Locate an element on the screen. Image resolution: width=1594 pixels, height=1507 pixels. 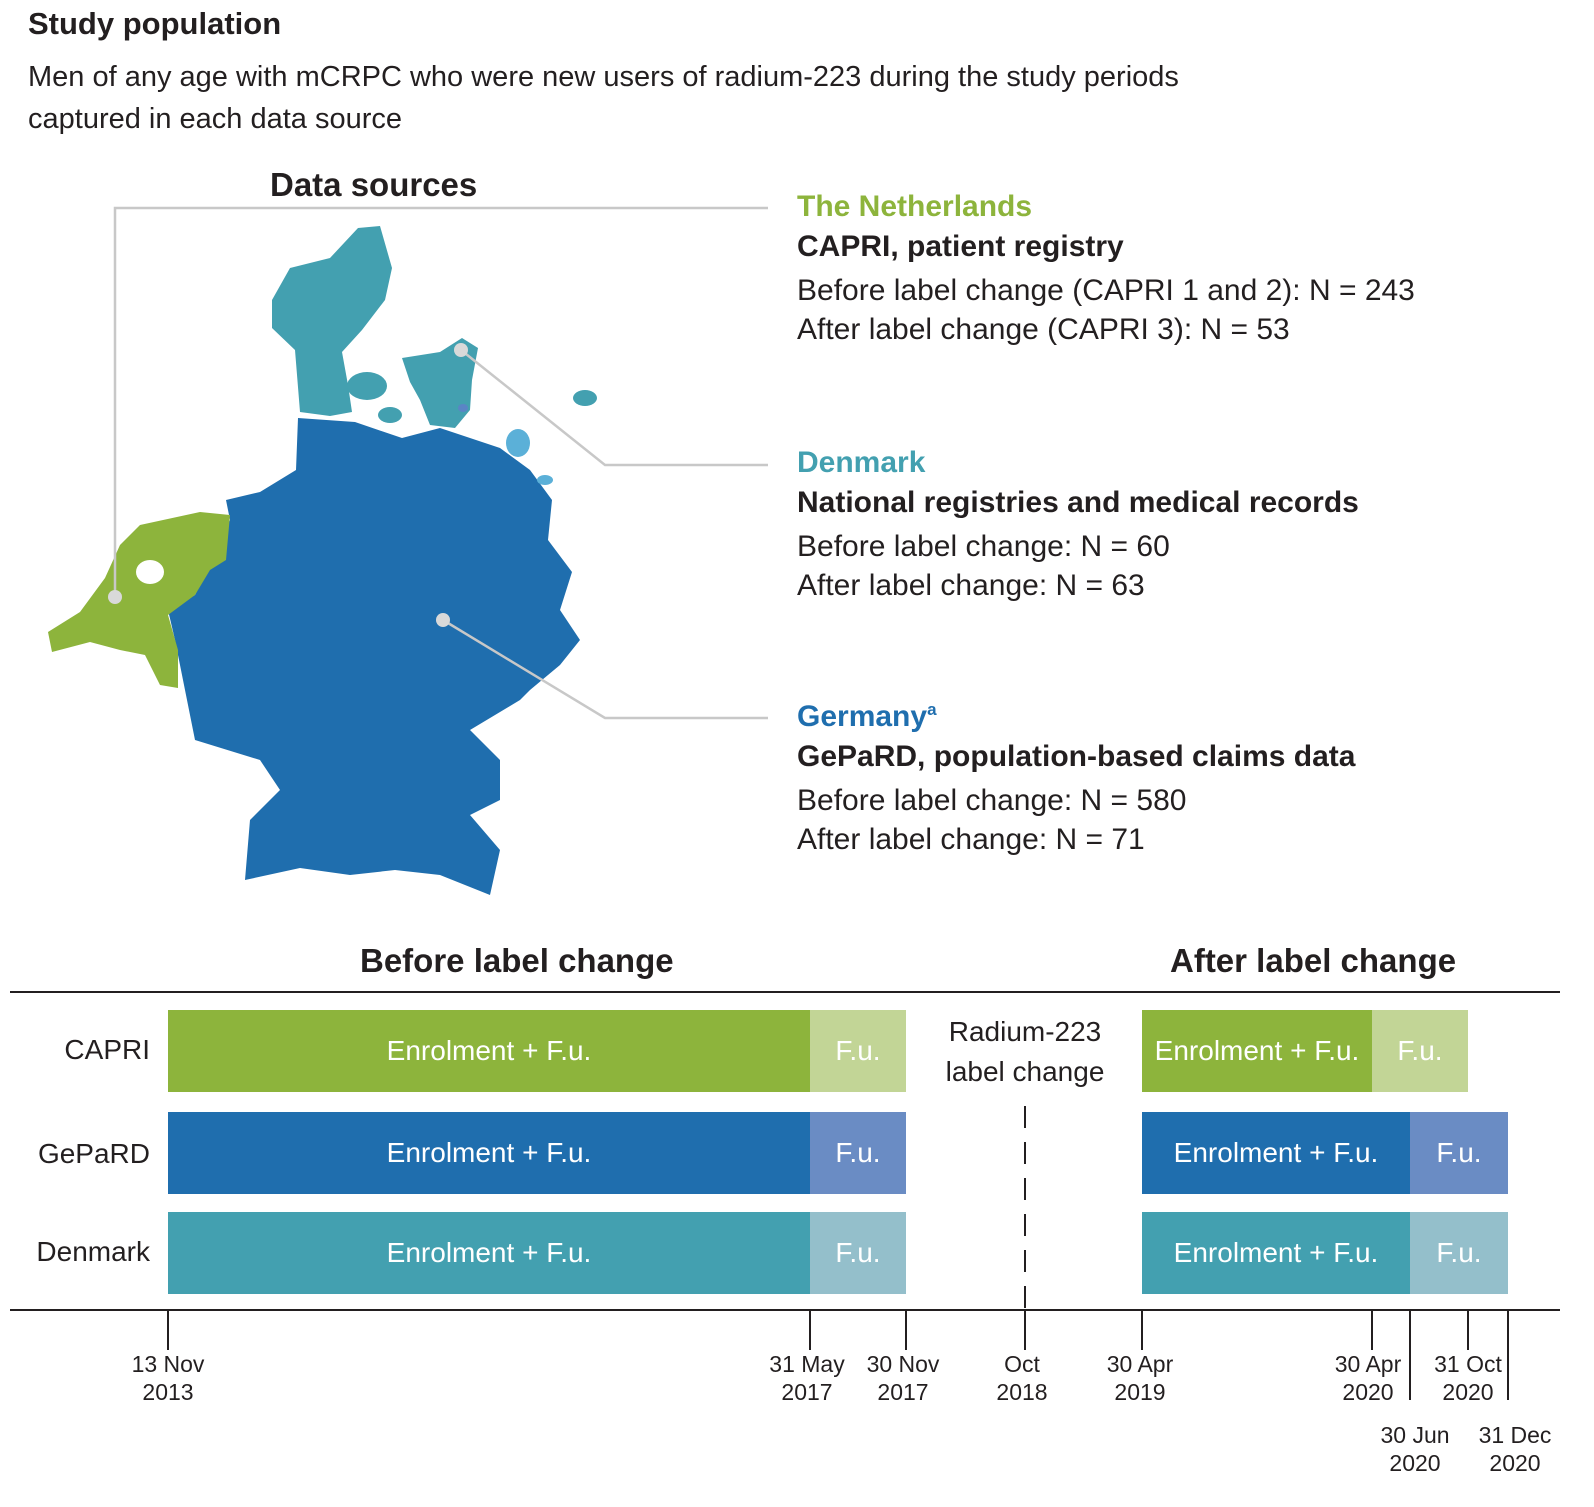
row-label-capri: CAPRI is located at coordinates (107, 1049).